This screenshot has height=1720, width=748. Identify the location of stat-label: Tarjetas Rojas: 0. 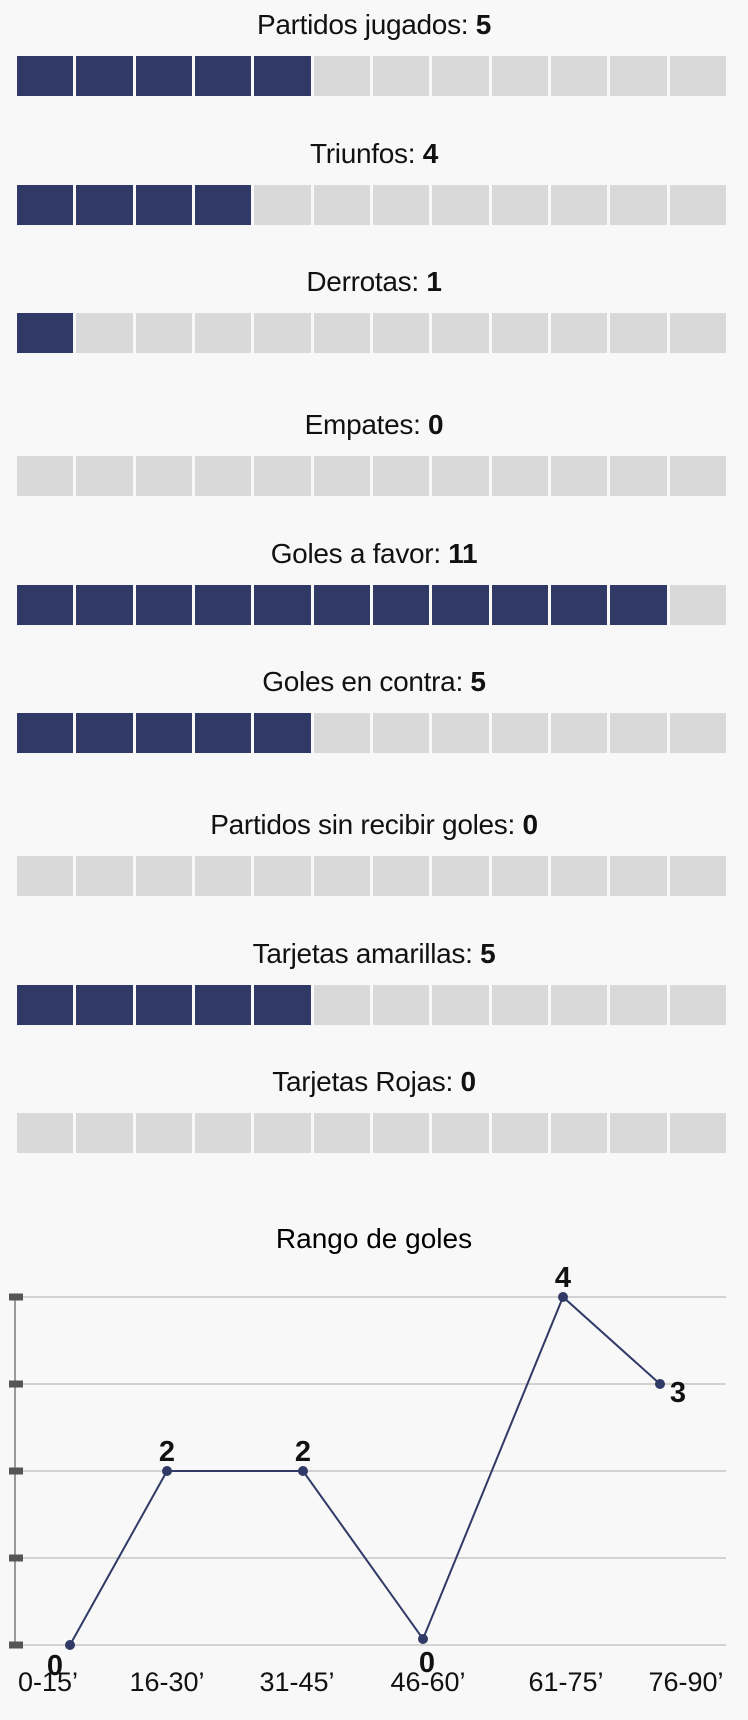
(374, 1082).